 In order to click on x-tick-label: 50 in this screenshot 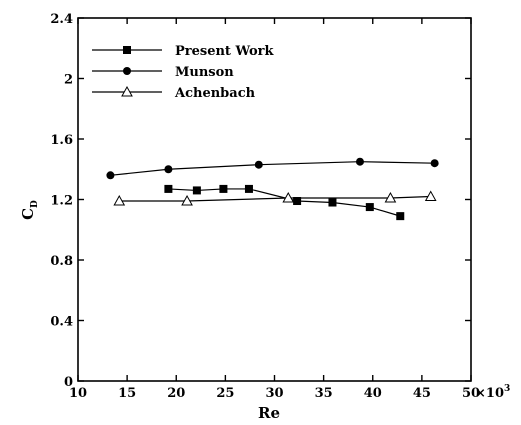, I will do `click(471, 393)`.